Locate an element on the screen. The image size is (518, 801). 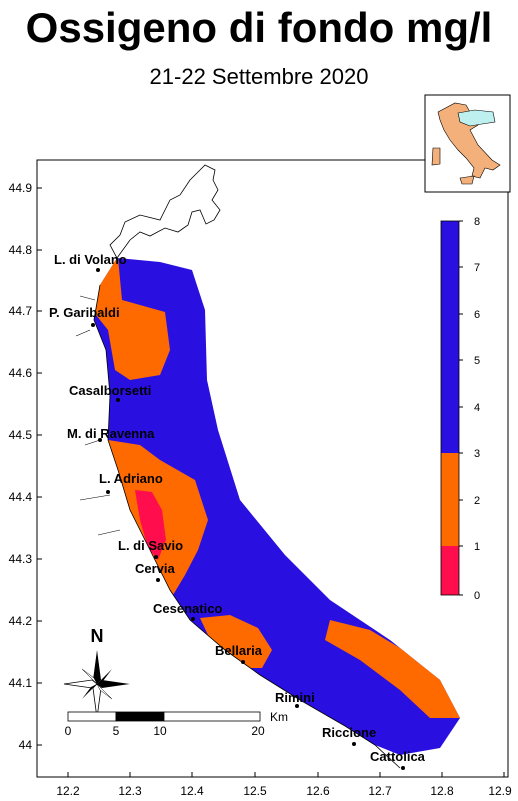
colorbar-class-high is located at coordinates (450, 337).